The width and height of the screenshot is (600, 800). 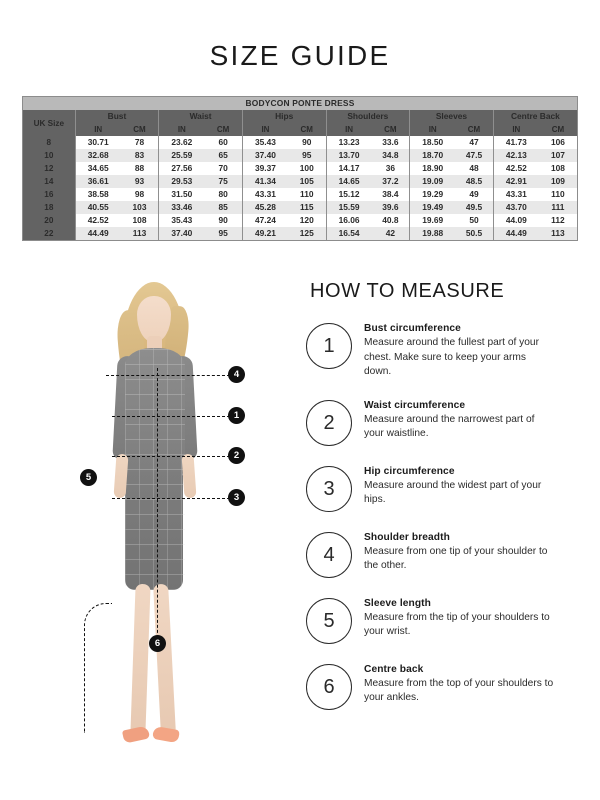 What do you see at coordinates (223, 207) in the screenshot?
I see `table-cell: 85` at bounding box center [223, 207].